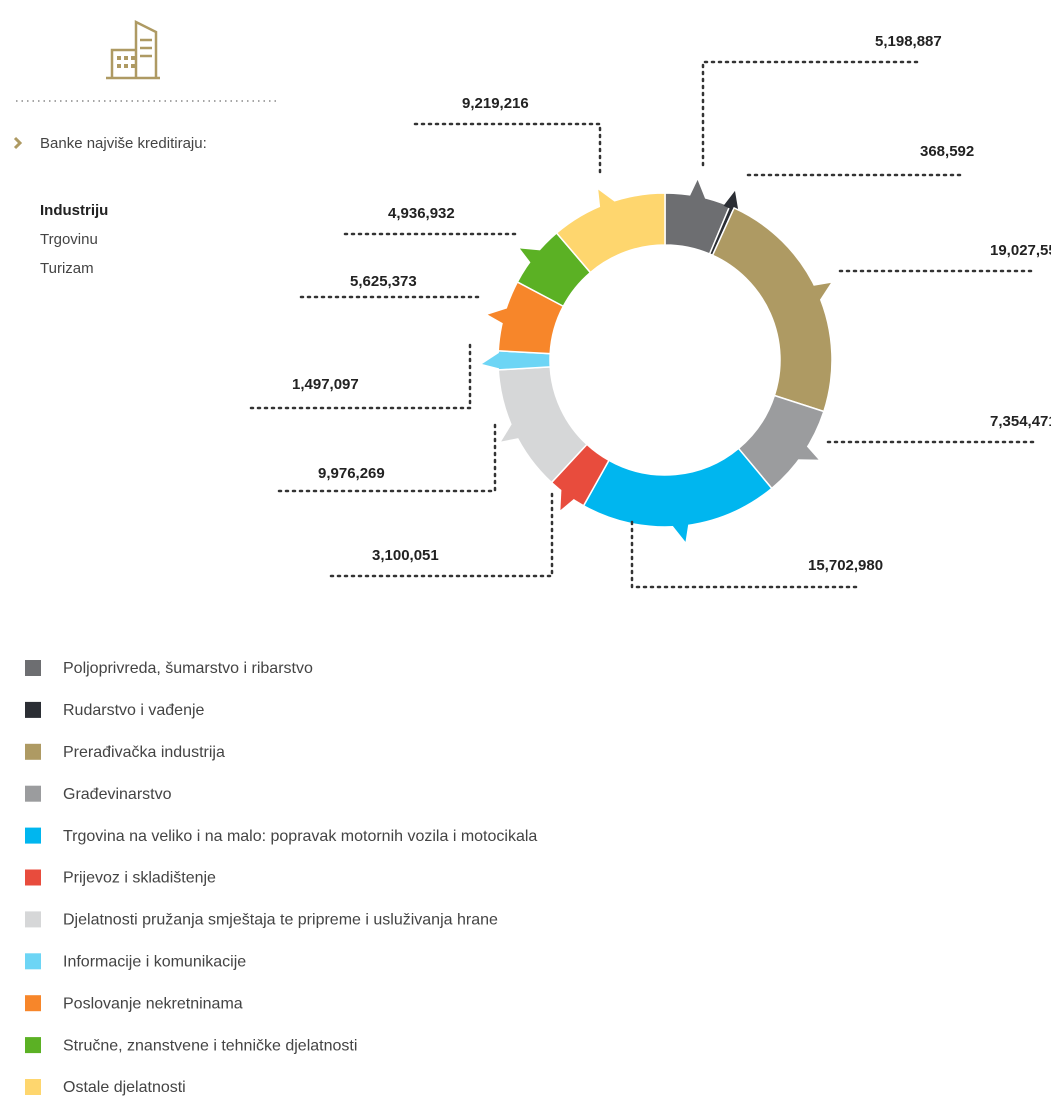 This screenshot has height=1099, width=1051. Describe the element at coordinates (947, 151) in the screenshot. I see `value-label: 368,592` at that location.